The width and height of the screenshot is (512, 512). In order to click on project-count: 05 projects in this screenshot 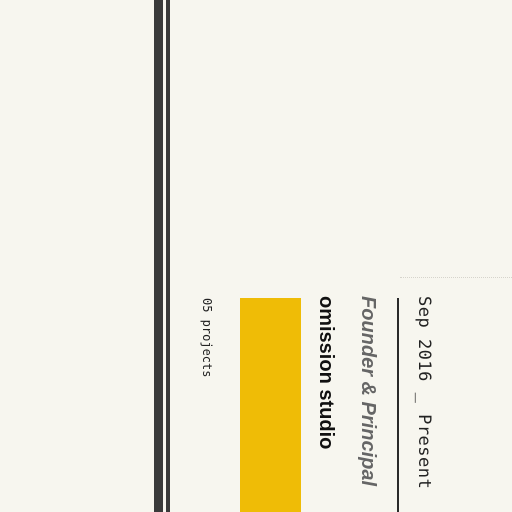, I will do `click(207, 337)`.